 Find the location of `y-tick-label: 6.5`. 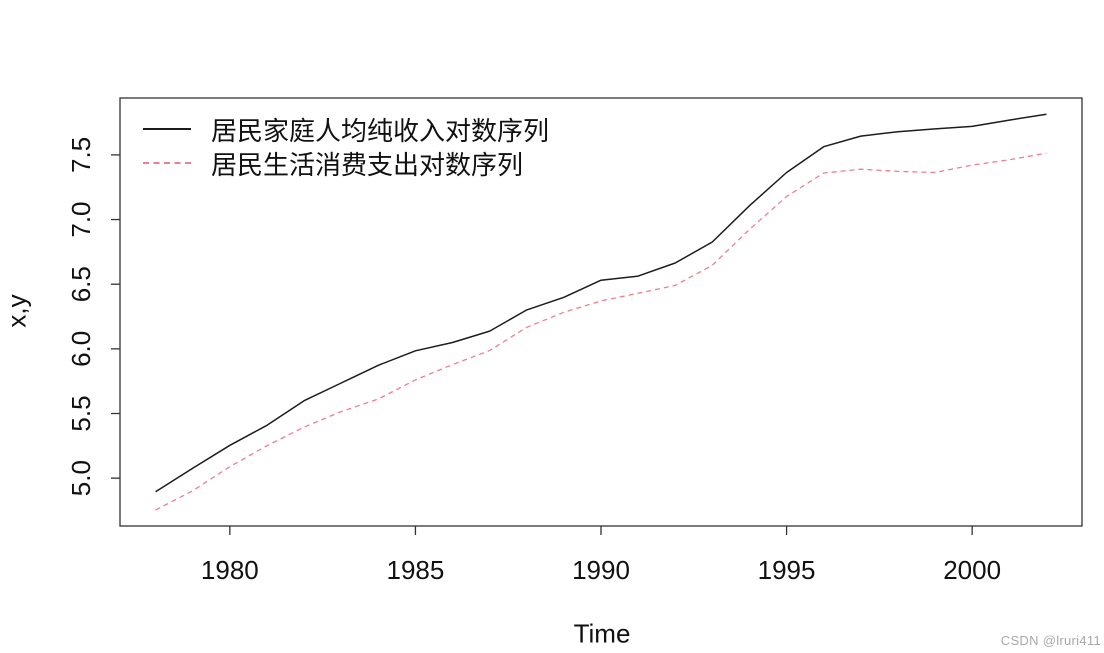

y-tick-label: 6.5 is located at coordinates (81, 284).